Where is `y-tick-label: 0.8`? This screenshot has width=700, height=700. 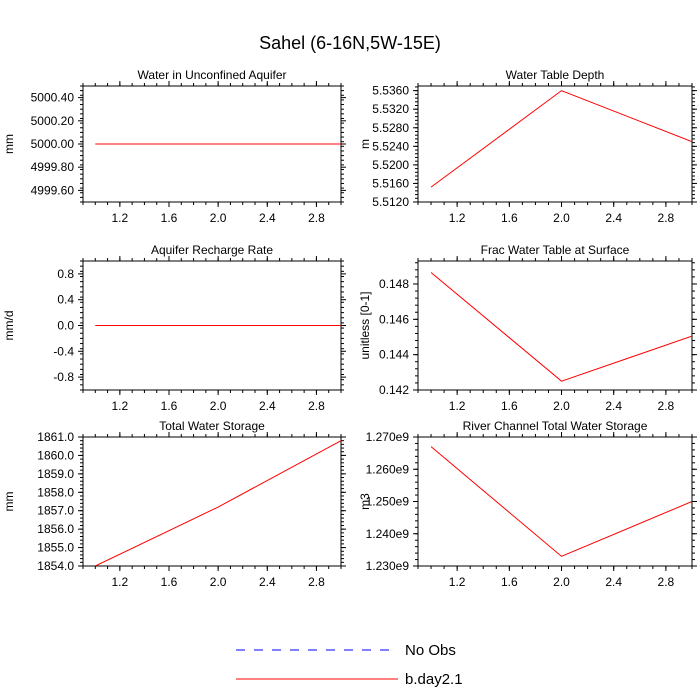 y-tick-label: 0.8 is located at coordinates (65, 274).